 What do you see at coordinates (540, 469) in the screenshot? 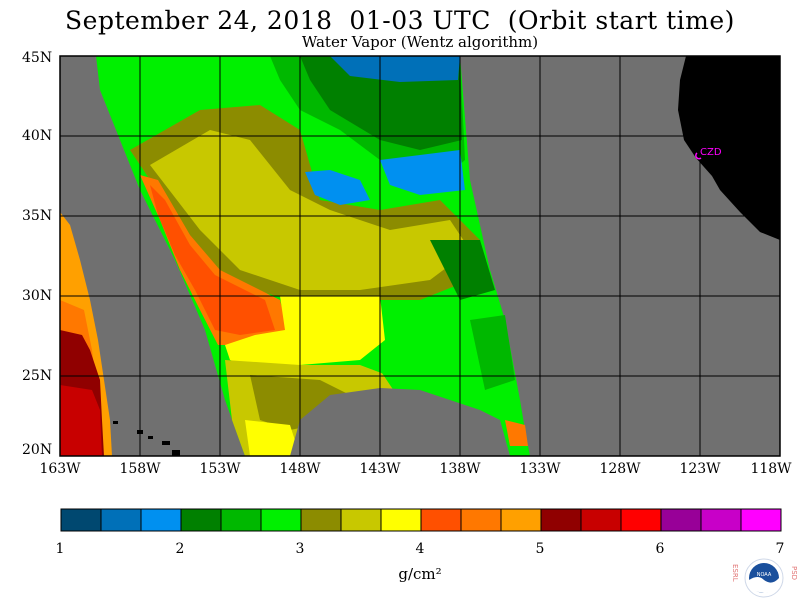
I see `lon-label: 133W` at bounding box center [540, 469].